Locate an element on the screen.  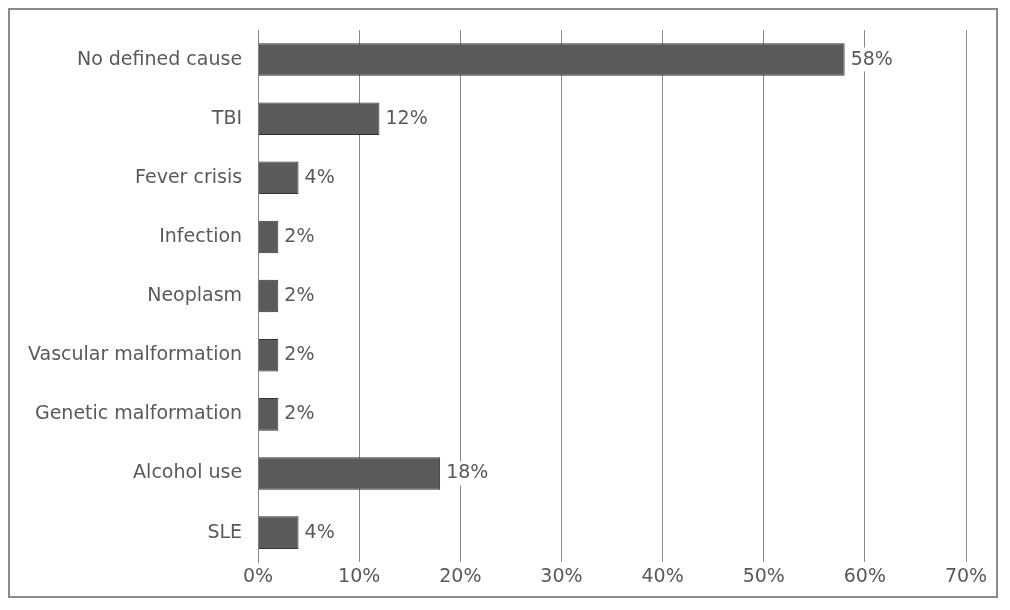
y-tick-label: Neoplasm is located at coordinates (195, 294).